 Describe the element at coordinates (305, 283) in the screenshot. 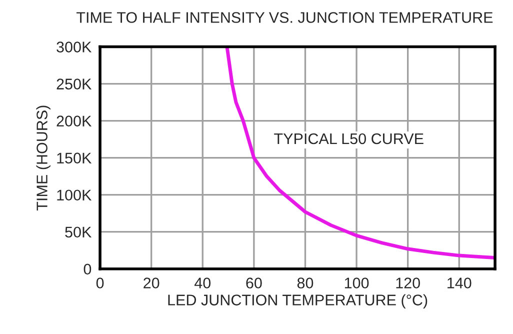

I see `x-tick-label: 80` at that location.